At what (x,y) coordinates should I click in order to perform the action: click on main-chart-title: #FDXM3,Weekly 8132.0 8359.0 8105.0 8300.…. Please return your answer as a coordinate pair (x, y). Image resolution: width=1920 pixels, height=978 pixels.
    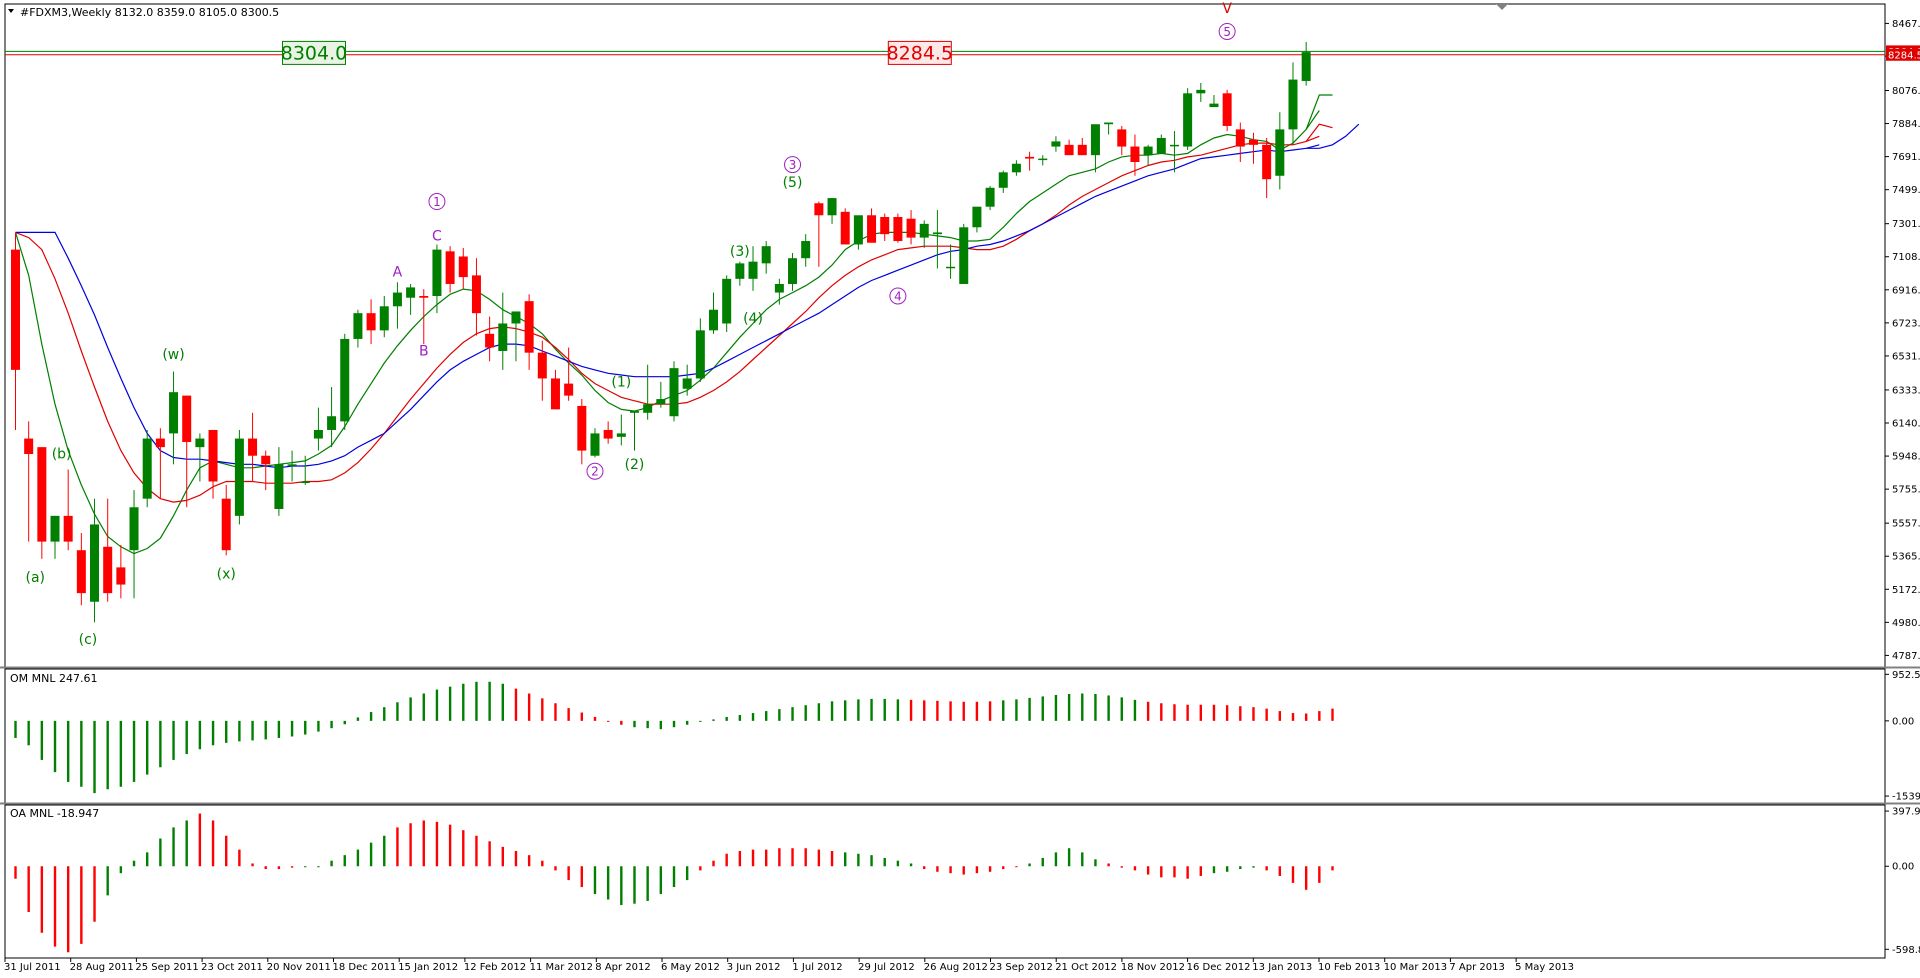
    Looking at the image, I should click on (149, 12).